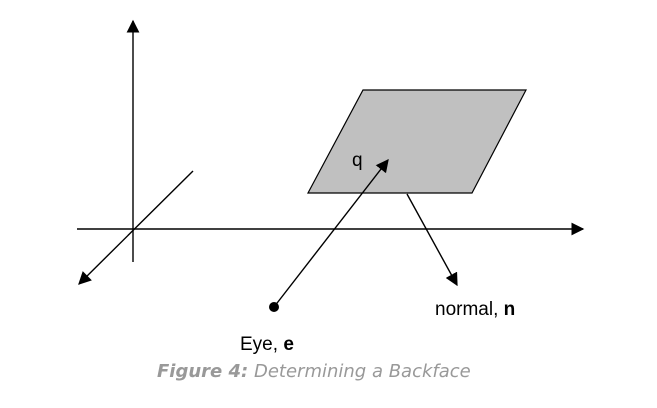  Describe the element at coordinates (416, 141) in the screenshot. I see `plane-parallelogram` at that location.